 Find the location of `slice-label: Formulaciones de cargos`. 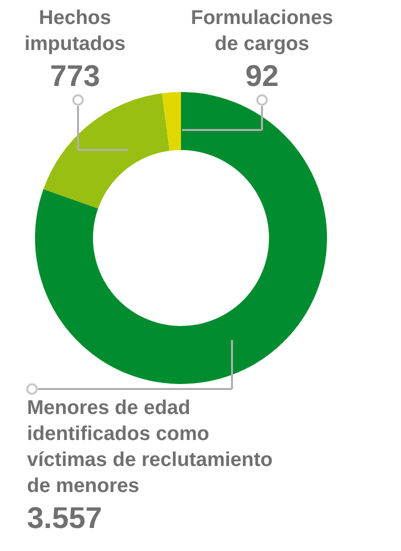

slice-label: Formulaciones de cargos is located at coordinates (262, 31).